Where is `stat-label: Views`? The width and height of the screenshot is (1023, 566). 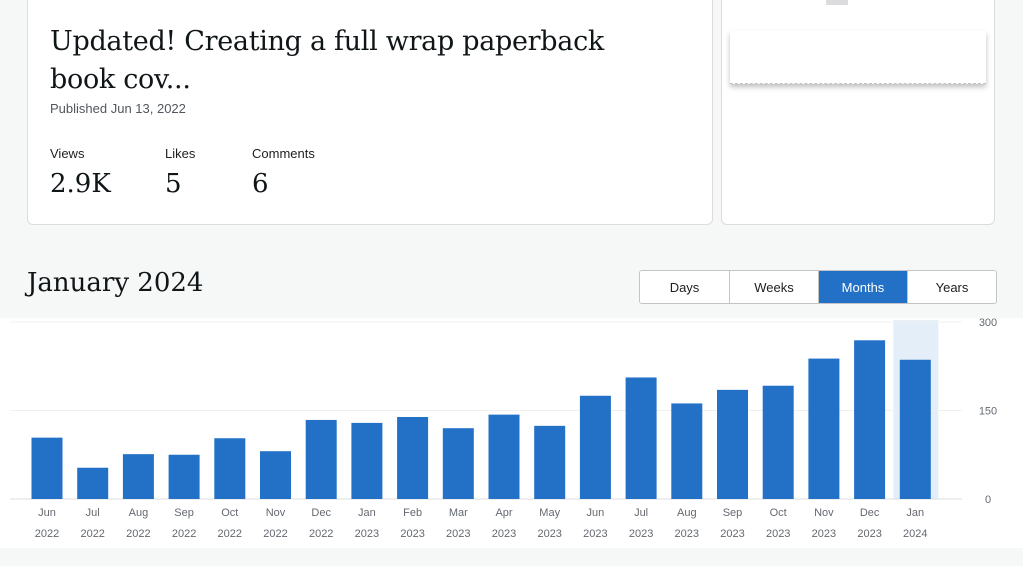
stat-label: Views is located at coordinates (67, 153).